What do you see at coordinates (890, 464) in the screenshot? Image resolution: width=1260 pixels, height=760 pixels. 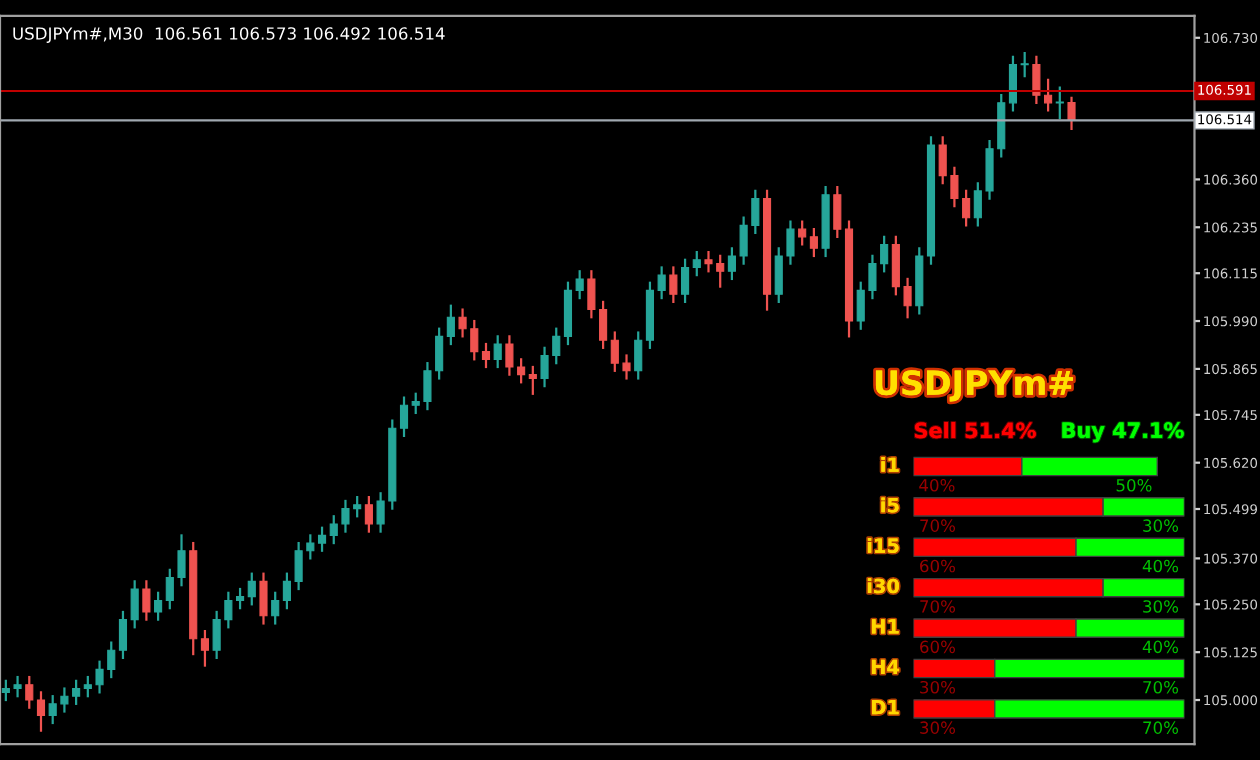 I see `y-tick-label: i1` at bounding box center [890, 464].